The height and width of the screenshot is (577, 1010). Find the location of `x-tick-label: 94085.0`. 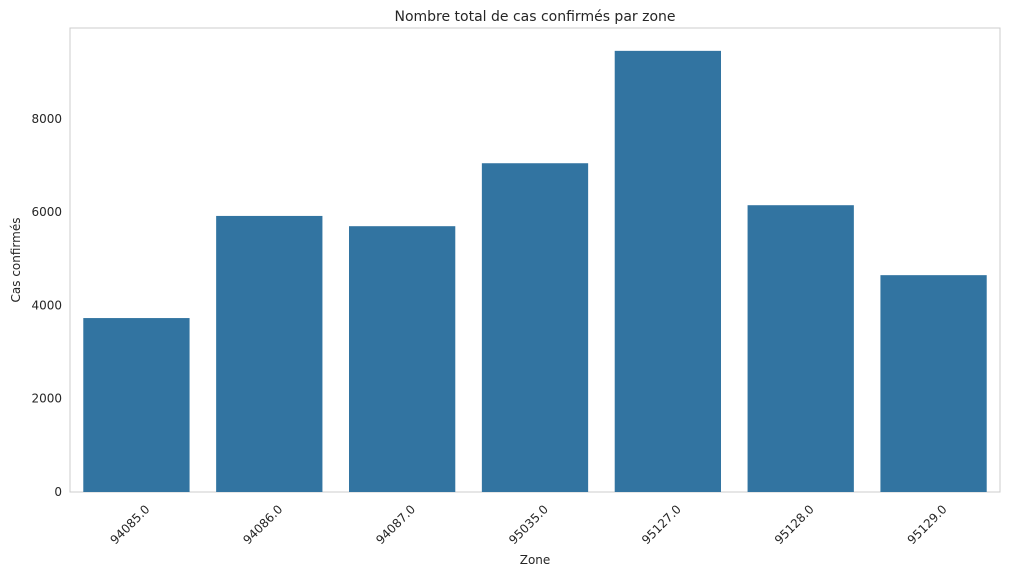

x-tick-label: 94085.0 is located at coordinates (129, 524).